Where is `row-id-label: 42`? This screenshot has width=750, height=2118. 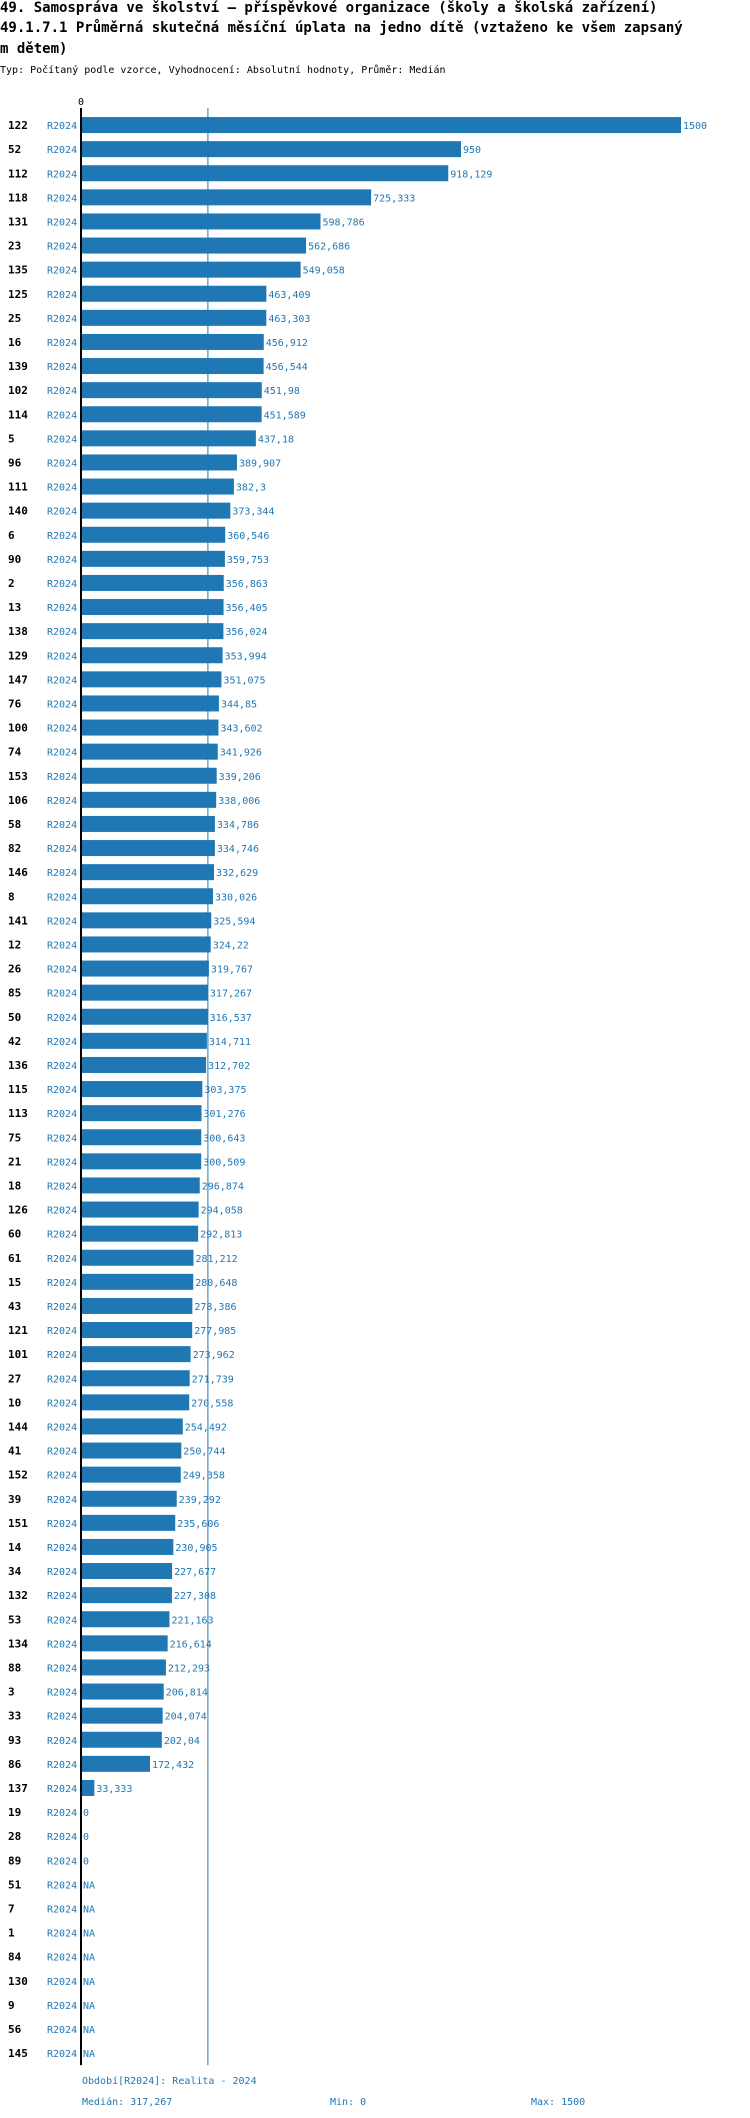
row-id-label: 42 is located at coordinates (14, 1041).